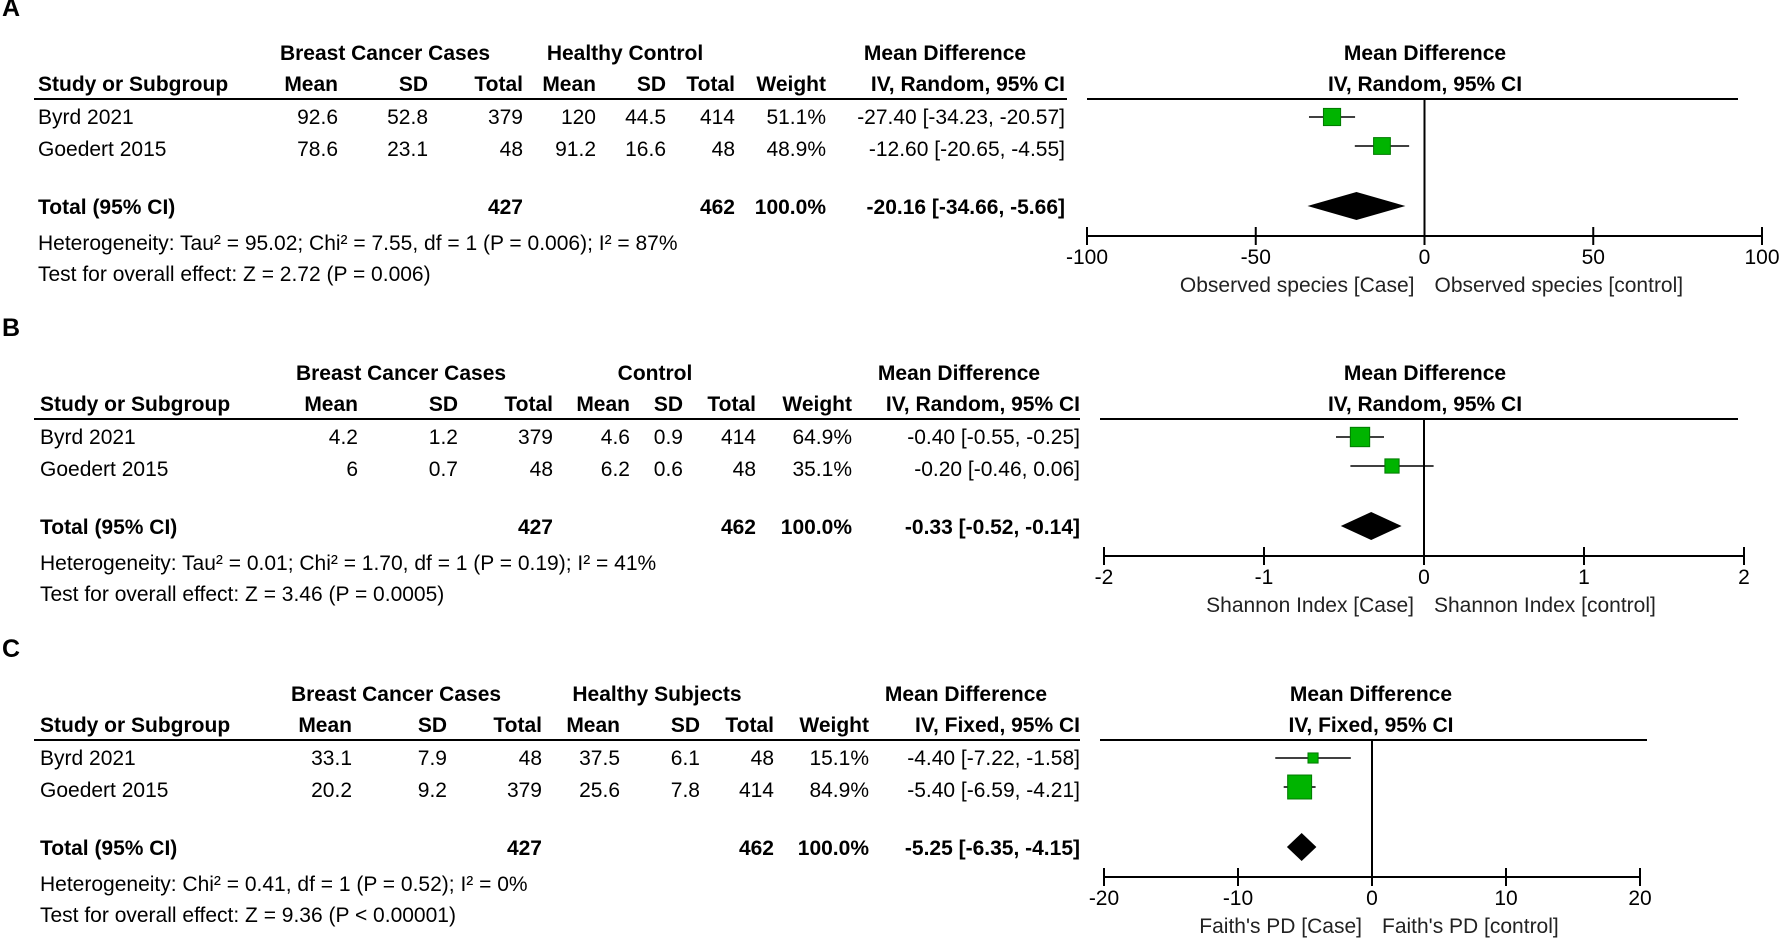  What do you see at coordinates (11, 328) in the screenshot?
I see `panel-letter: B` at bounding box center [11, 328].